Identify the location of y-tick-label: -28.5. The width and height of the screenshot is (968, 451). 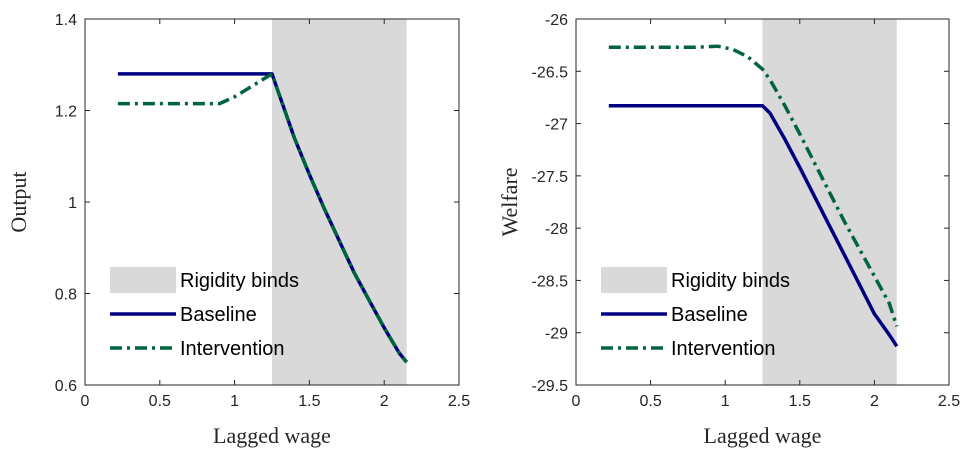
(550, 281).